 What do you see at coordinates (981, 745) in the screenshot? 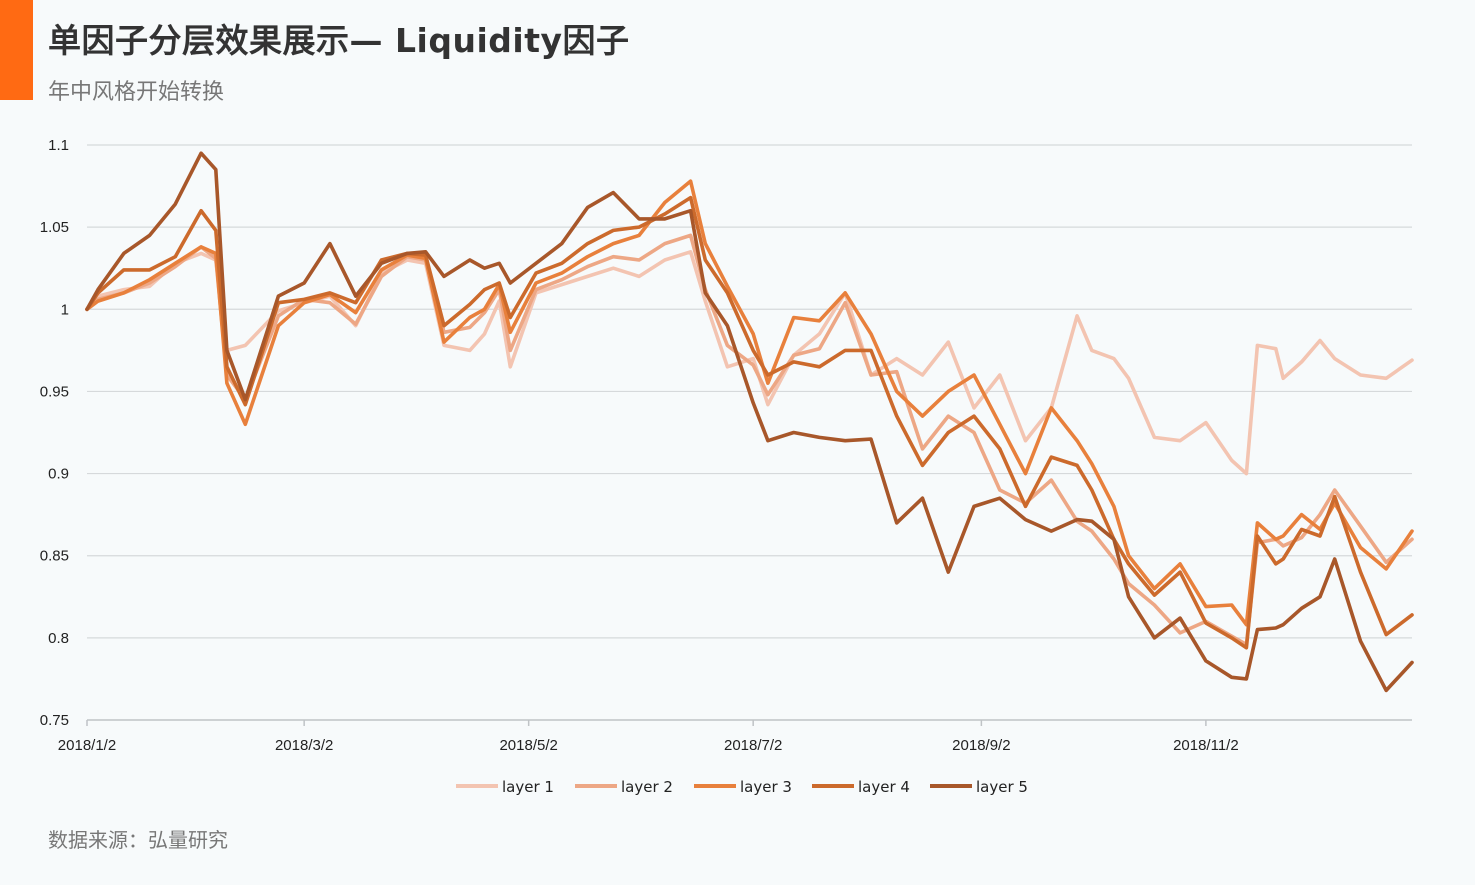
I see `x-tick-label: 2018/9/2` at bounding box center [981, 745].